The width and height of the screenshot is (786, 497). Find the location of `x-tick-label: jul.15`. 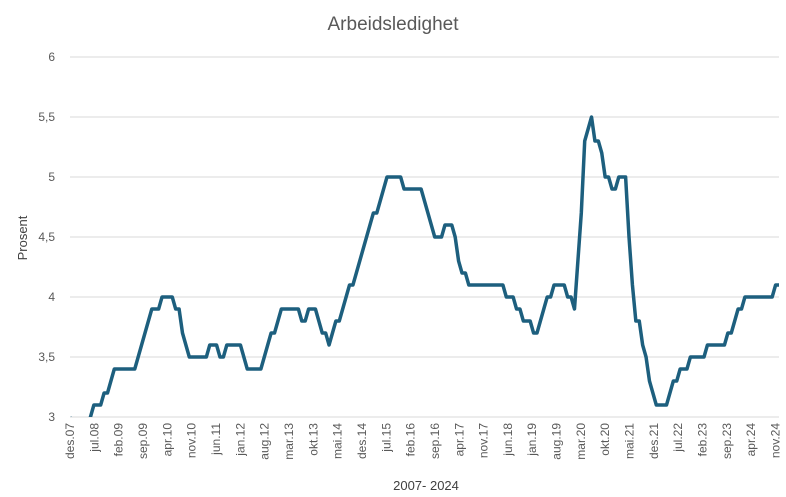

x-tick-label: jul.15 is located at coordinates (386, 438).